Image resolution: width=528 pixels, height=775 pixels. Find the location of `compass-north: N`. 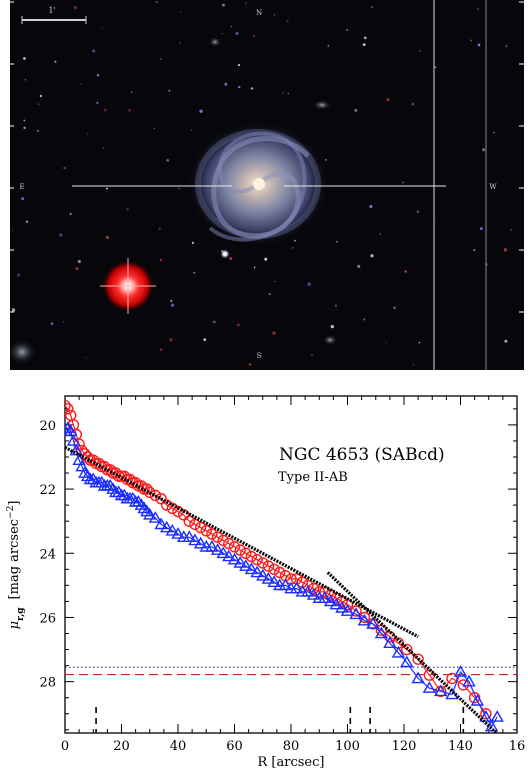

compass-north: N is located at coordinates (259, 13).